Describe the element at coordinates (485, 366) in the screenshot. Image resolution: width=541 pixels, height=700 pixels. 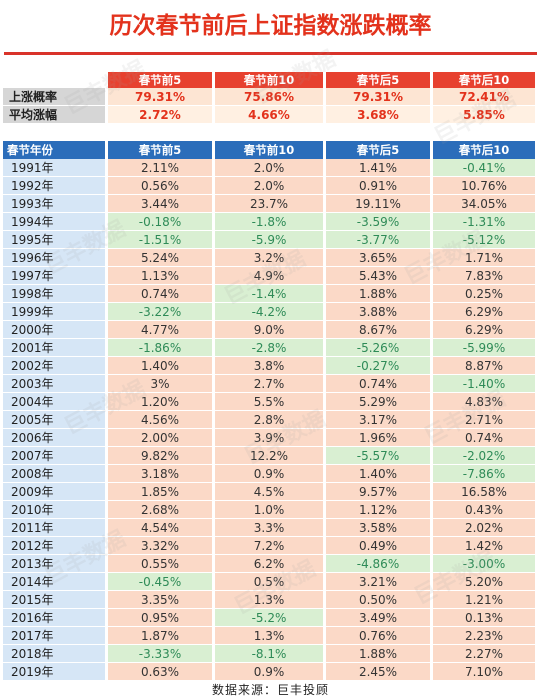
I see `return-cell: 8.87%` at that location.